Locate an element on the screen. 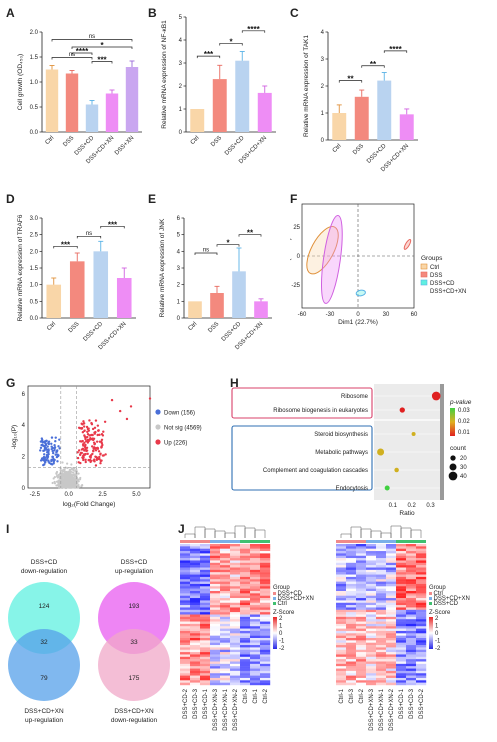  significance-label: **** is located at coordinates (395, 49).